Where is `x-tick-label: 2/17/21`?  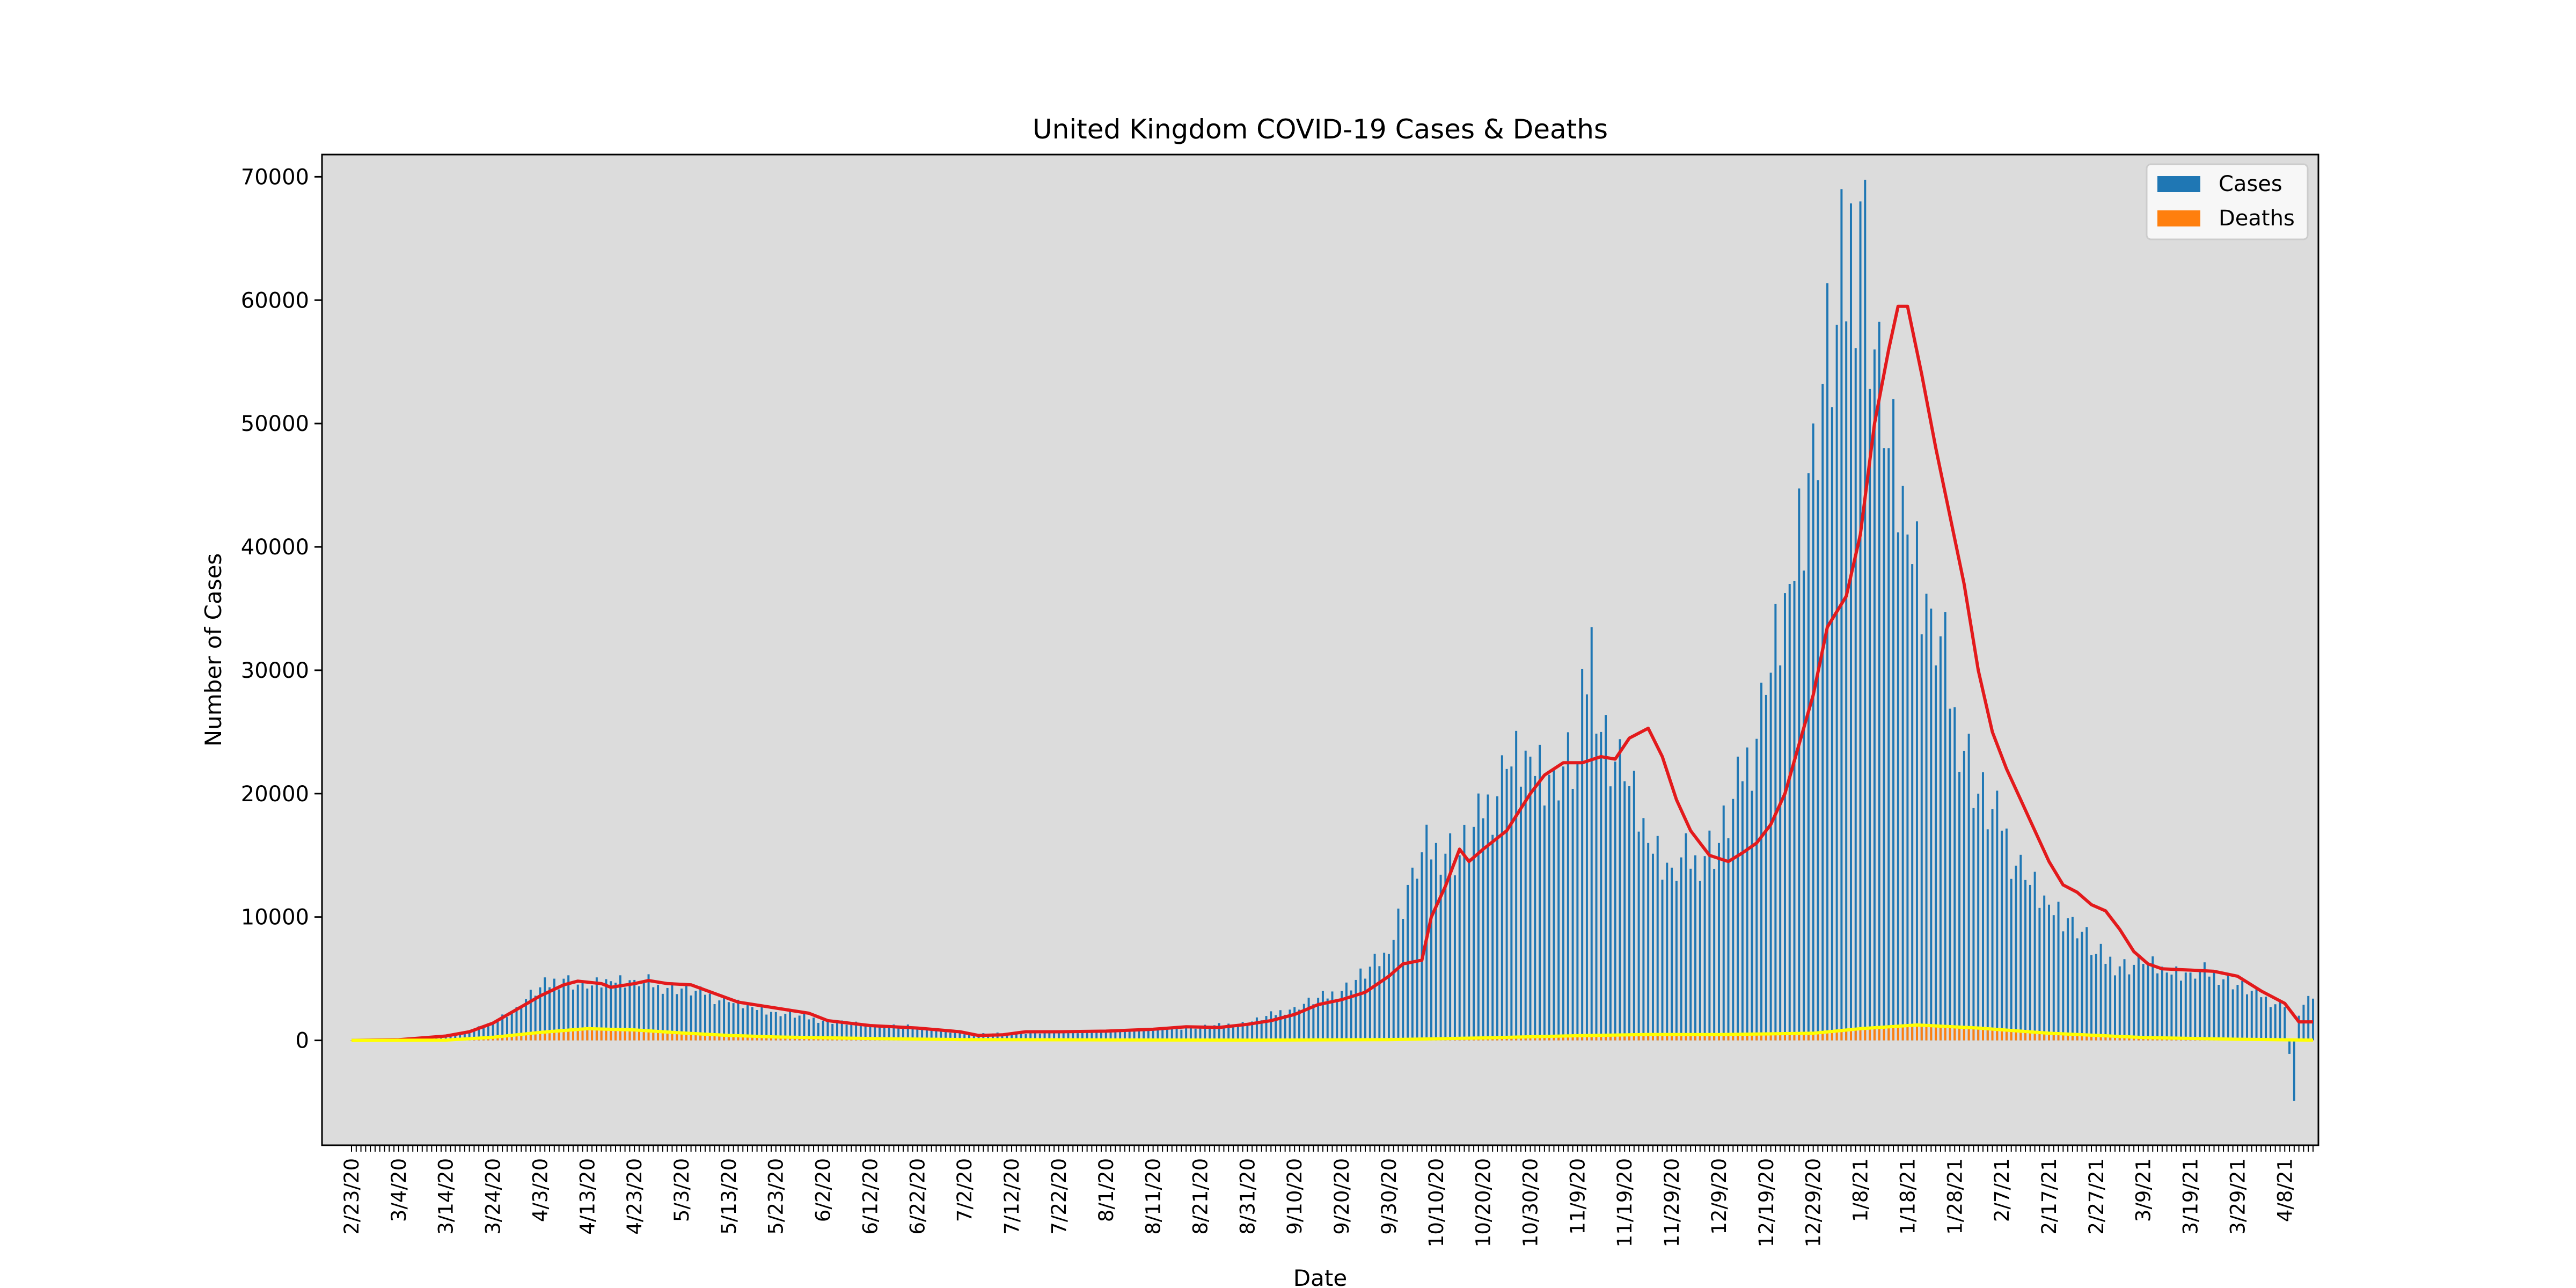 x-tick-label: 2/17/21 is located at coordinates (2049, 1196).